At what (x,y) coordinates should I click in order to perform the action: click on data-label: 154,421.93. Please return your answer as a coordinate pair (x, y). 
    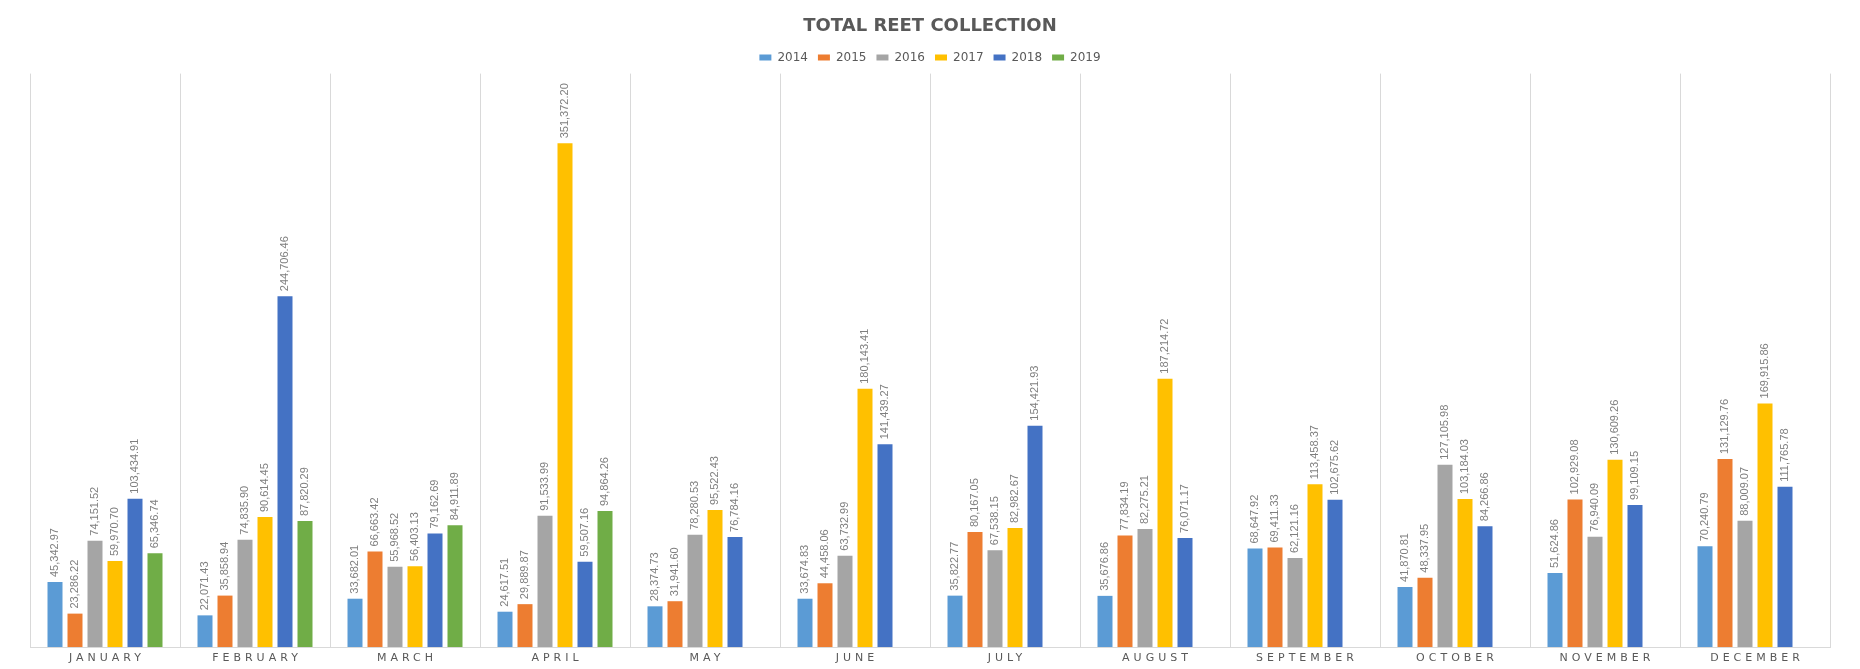
    Looking at the image, I should click on (1034, 393).